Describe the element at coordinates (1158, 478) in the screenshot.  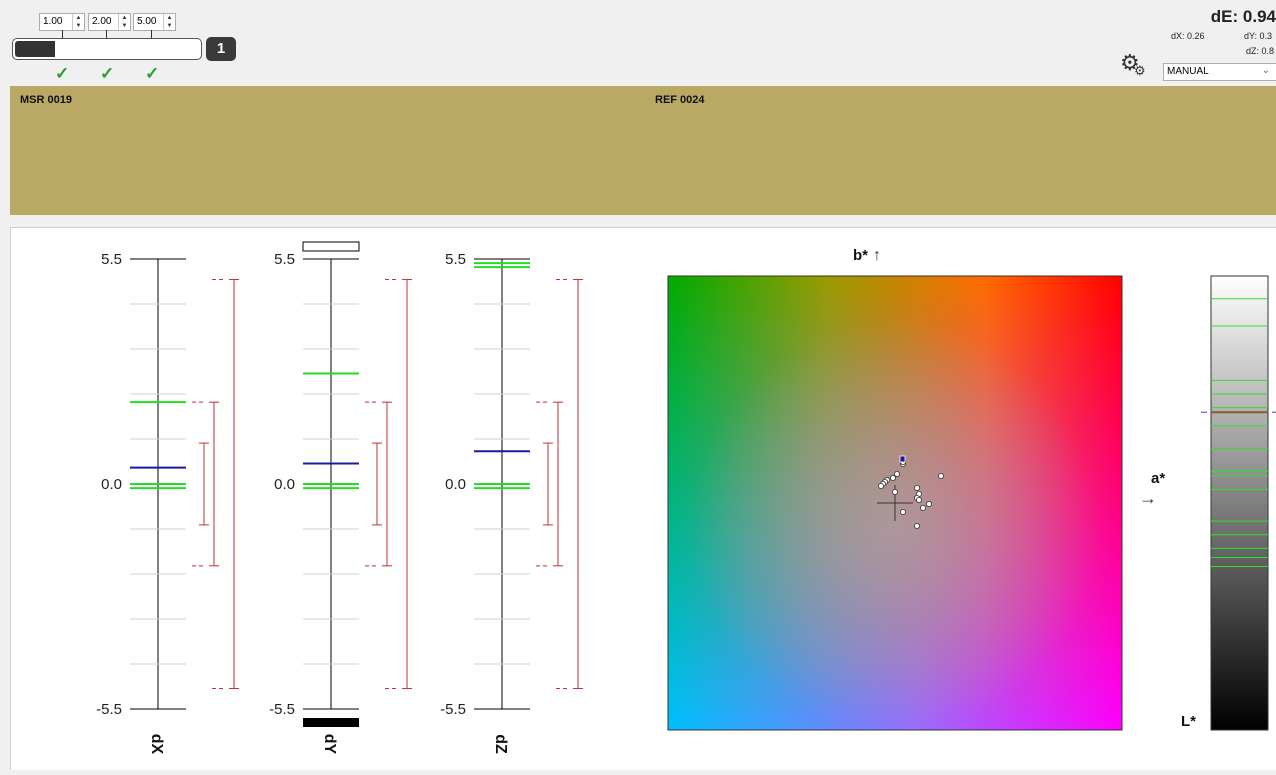
I see `a-axis-label: a*` at that location.